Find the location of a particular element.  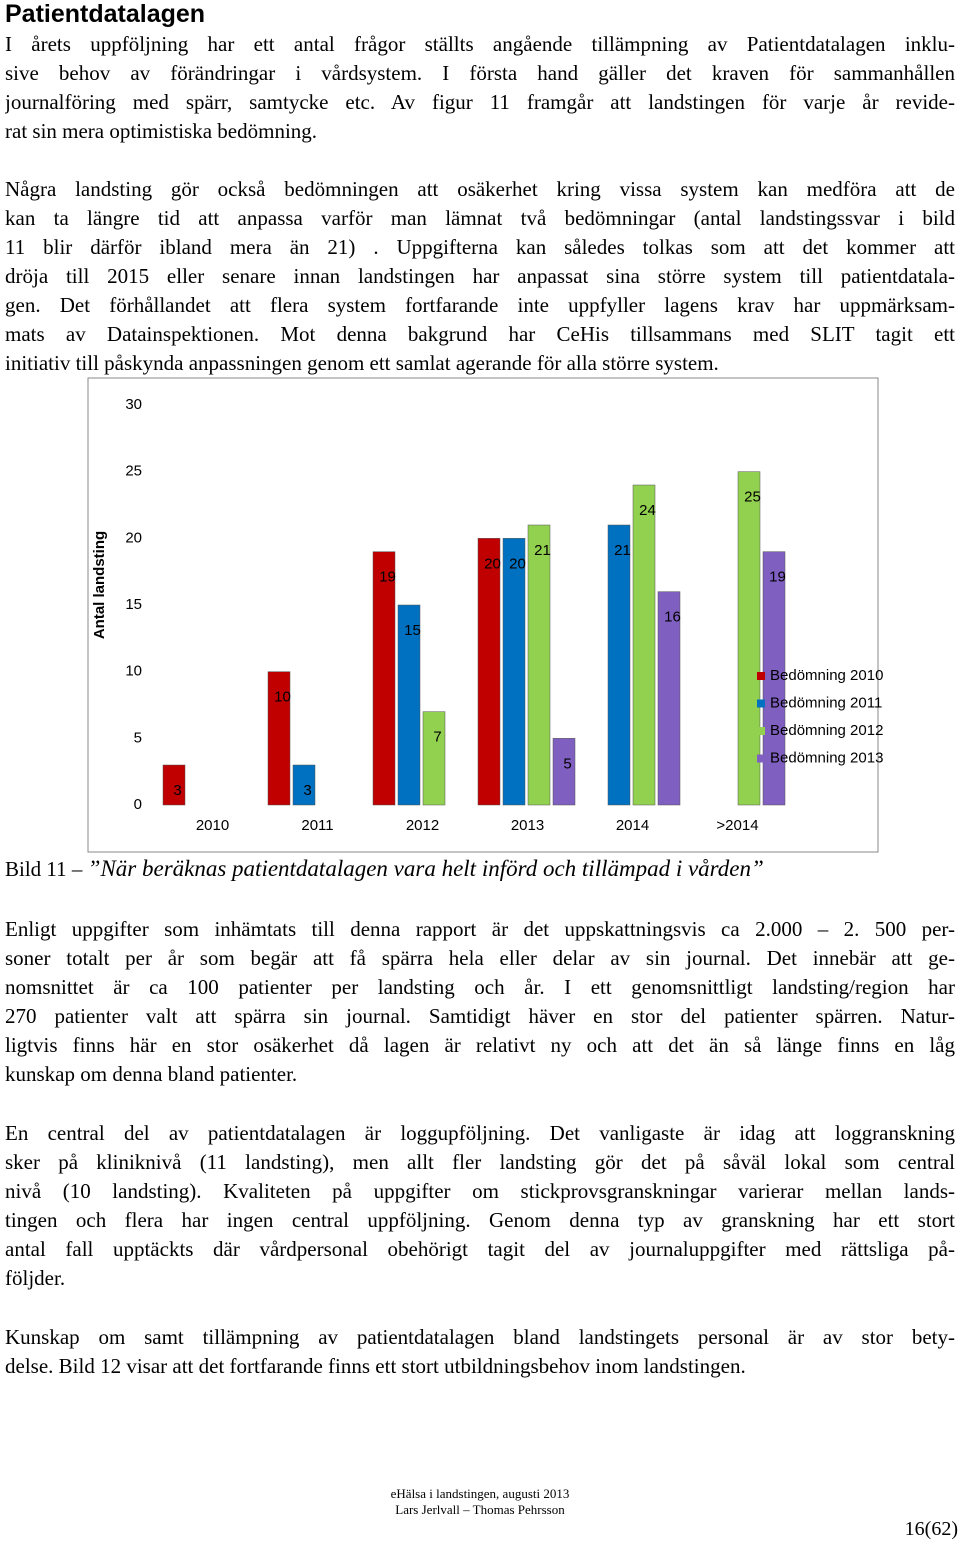

y-tick-label: 25 is located at coordinates (133, 471).